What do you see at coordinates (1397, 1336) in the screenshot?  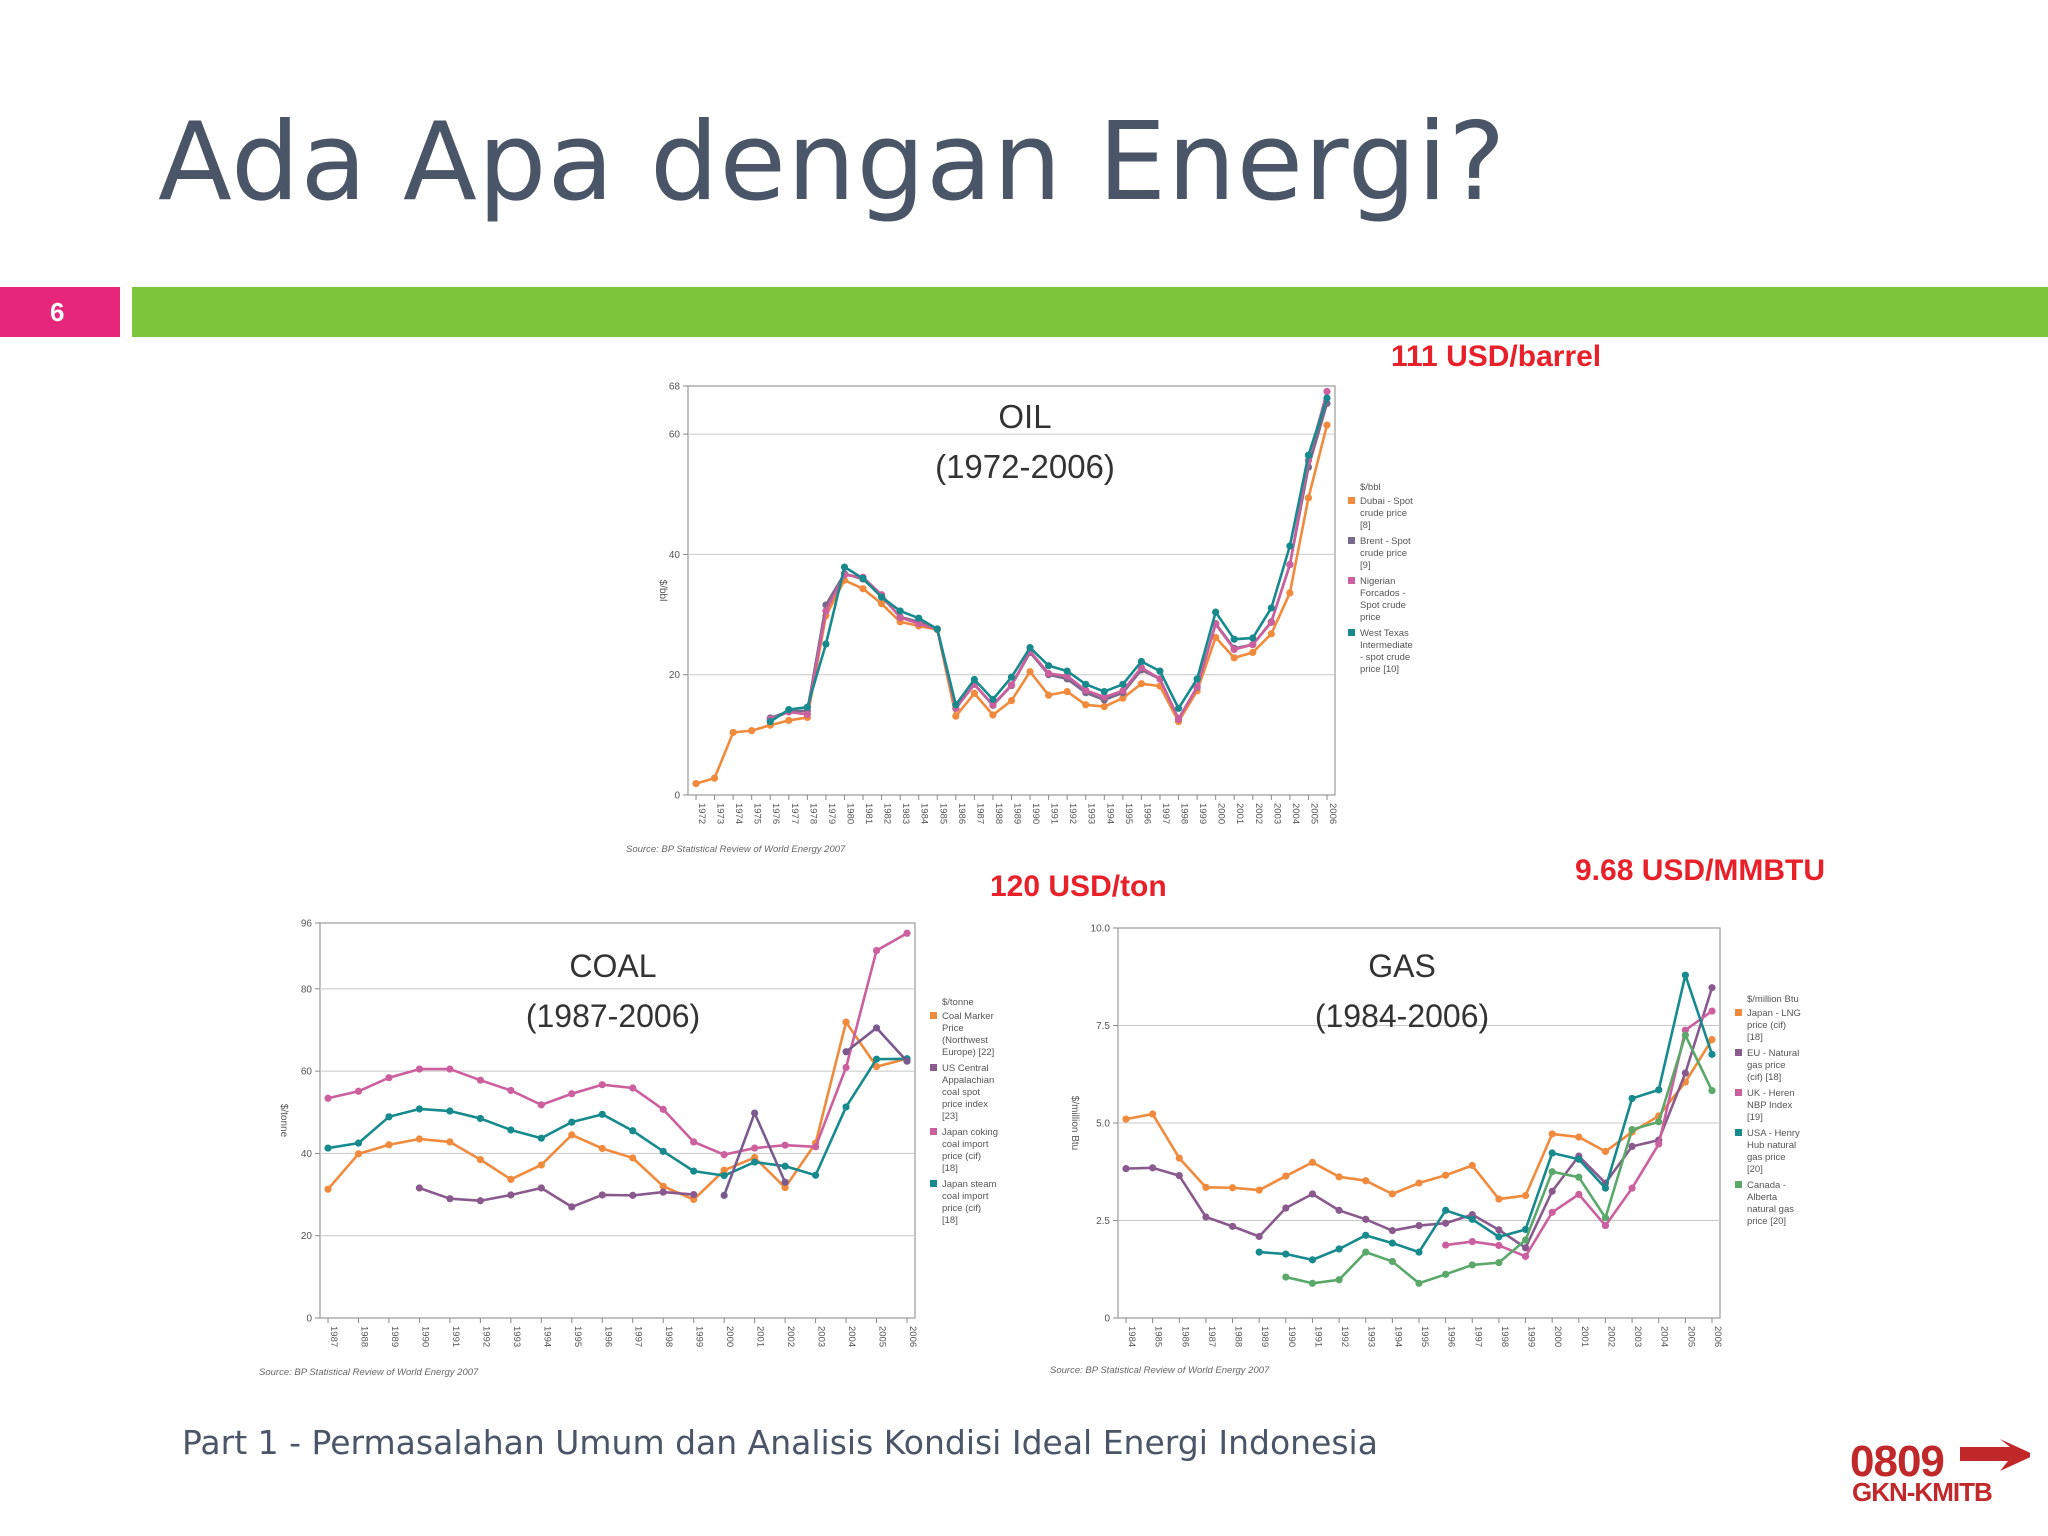 I see `gas-x-tick-label: 1994` at bounding box center [1397, 1336].